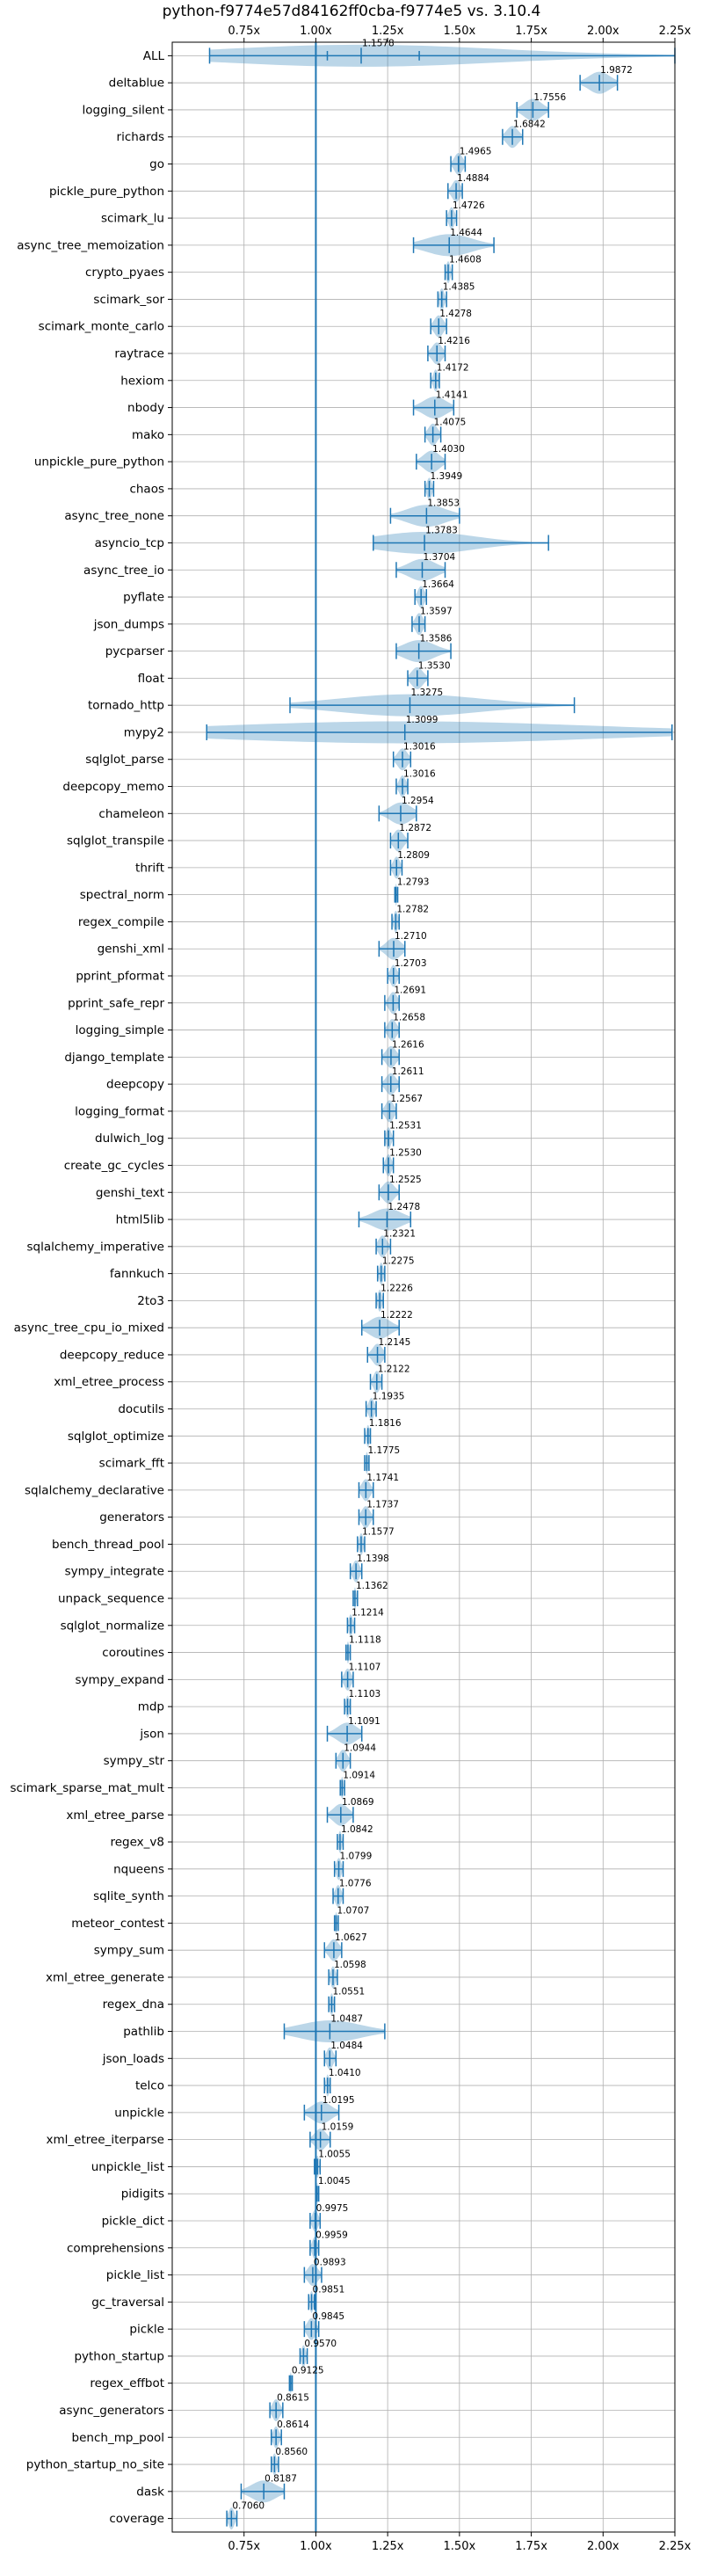 The width and height of the screenshot is (703, 2576). Describe the element at coordinates (116, 1437) in the screenshot. I see `benchmark-label: sqlglot_optimize` at that location.